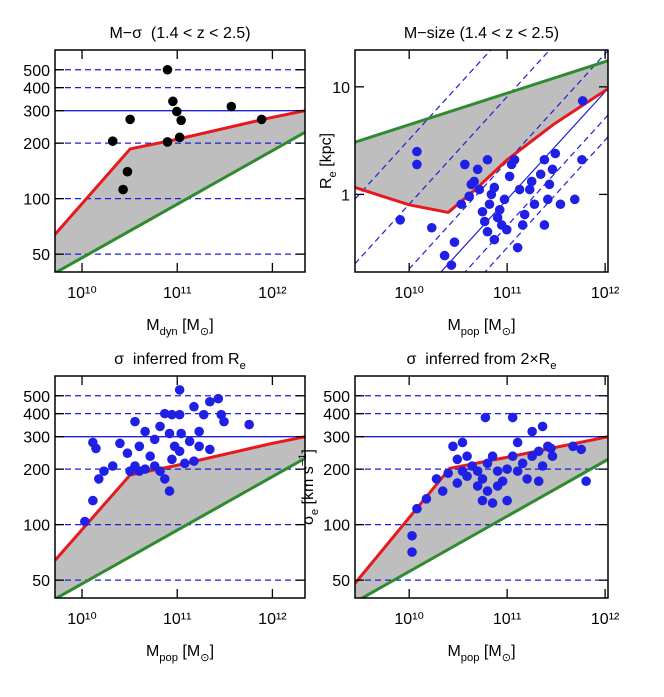 This screenshot has width=664, height=697. What do you see at coordinates (36, 112) in the screenshot?
I see `y-tick-label: 300` at bounding box center [36, 112].